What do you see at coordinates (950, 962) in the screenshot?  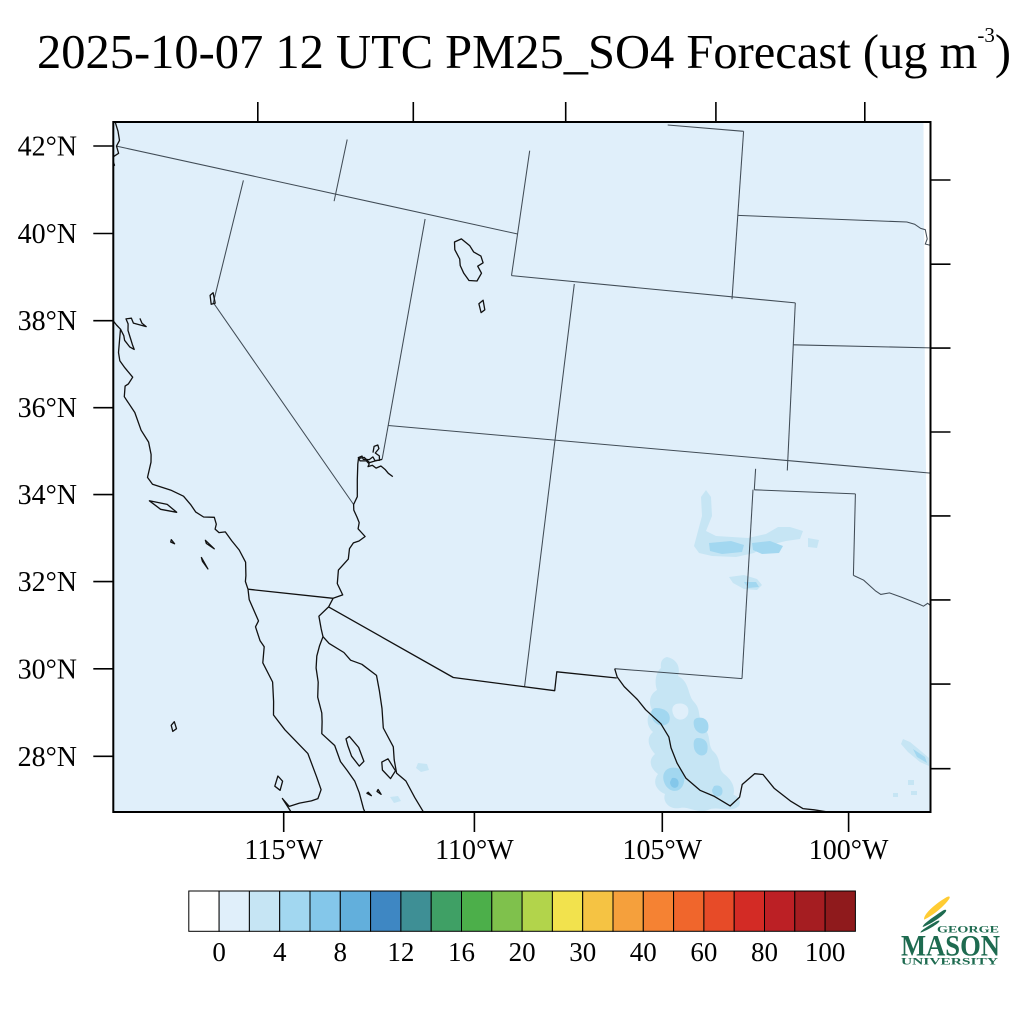 I see `svg-text: UNIVERSITY` at bounding box center [950, 962].